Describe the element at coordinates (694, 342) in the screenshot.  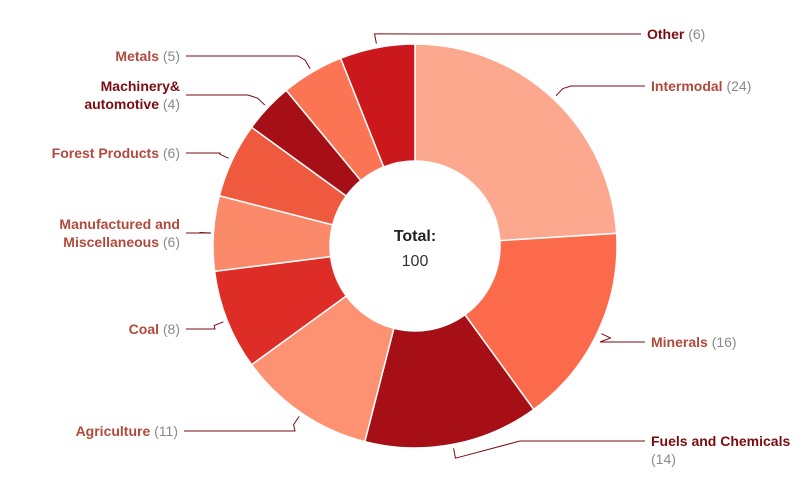
I see `slice-label-minerals: Minerals (16)` at that location.